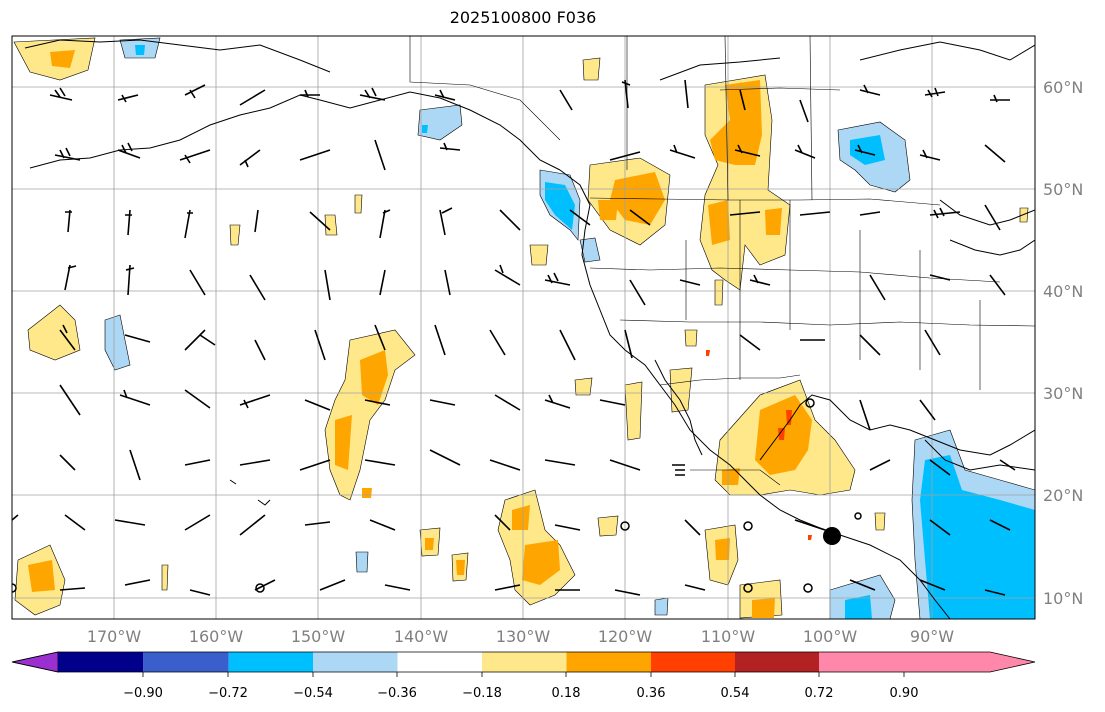  What do you see at coordinates (1063, 393) in the screenshot?
I see `lat-label: 30°N` at bounding box center [1063, 393].